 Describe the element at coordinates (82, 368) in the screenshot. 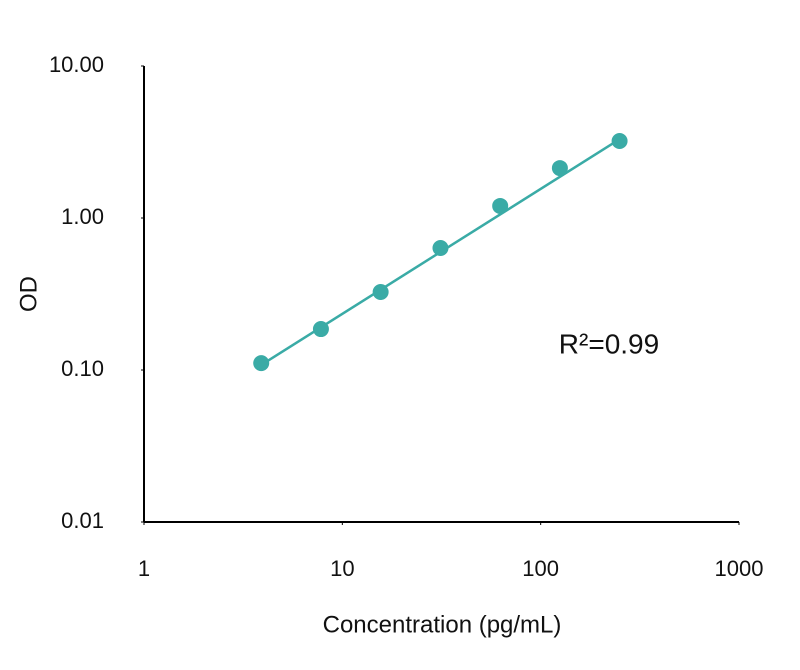

I see `y-tick-label: 0.10` at that location.